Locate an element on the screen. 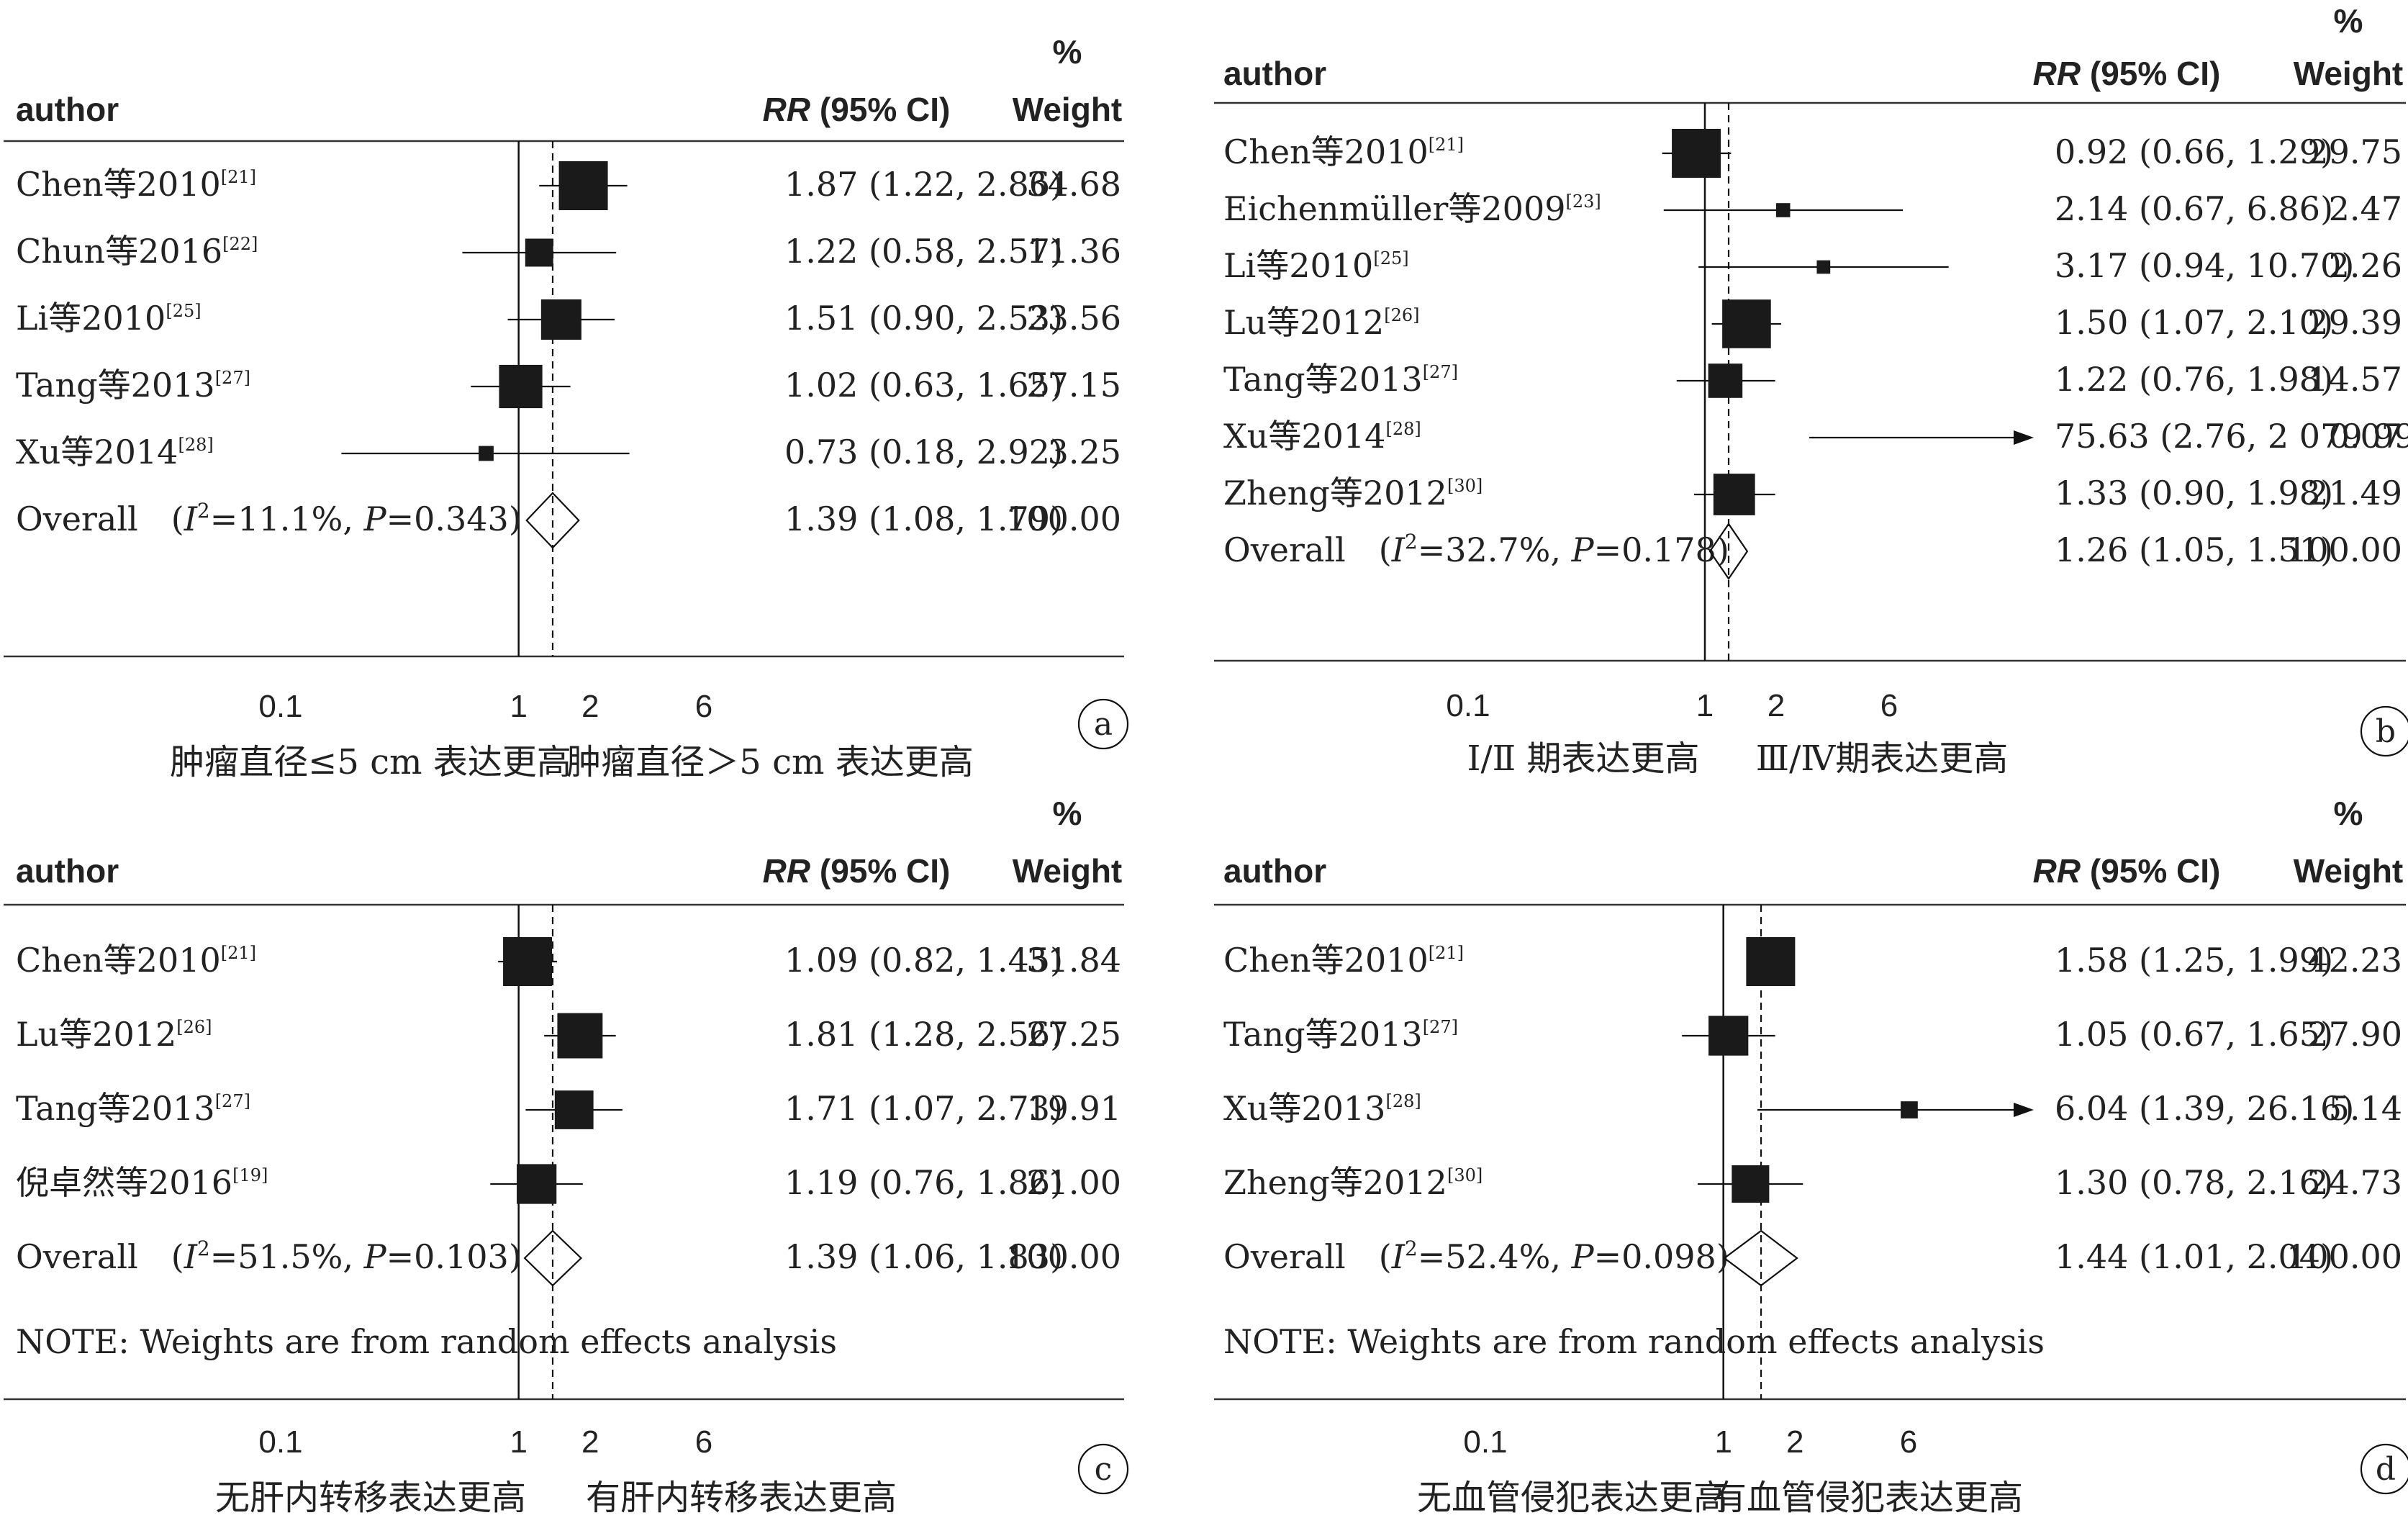  study-weight: 34.68 is located at coordinates (1073, 185).